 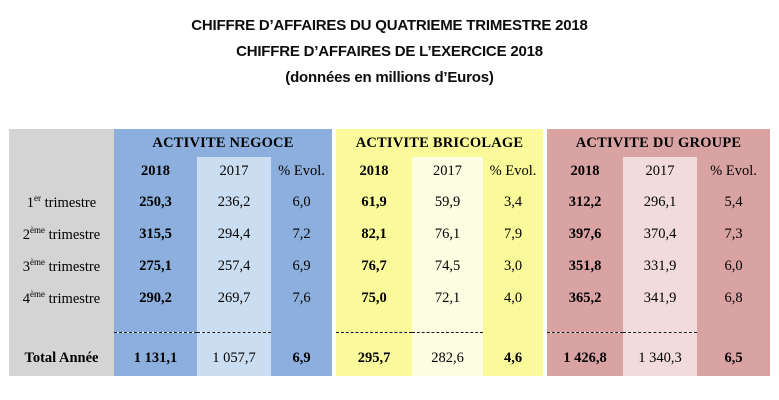 What do you see at coordinates (447, 266) in the screenshot?
I see `table-cell: 74,5` at bounding box center [447, 266].